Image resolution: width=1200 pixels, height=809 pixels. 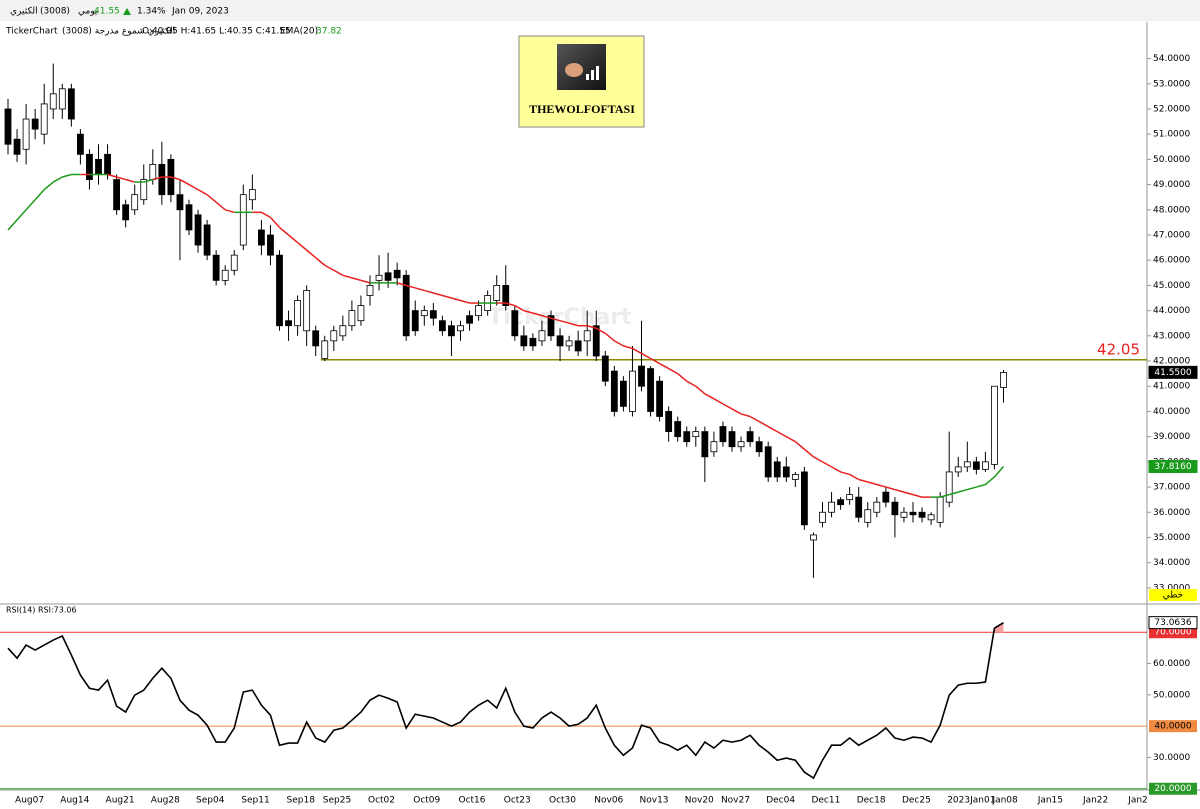 I want to click on x-tick-label: Aug07, so click(x=29, y=801).